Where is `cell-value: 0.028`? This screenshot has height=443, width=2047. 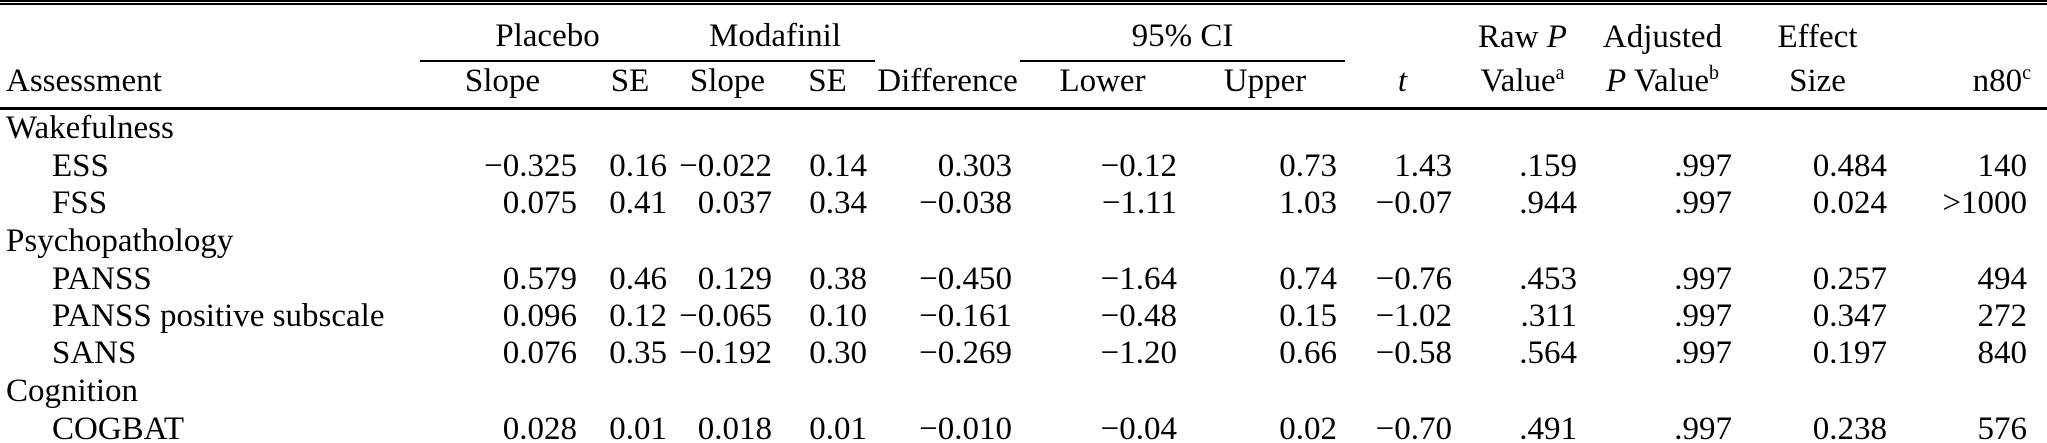
cell-value: 0.028 is located at coordinates (539, 426).